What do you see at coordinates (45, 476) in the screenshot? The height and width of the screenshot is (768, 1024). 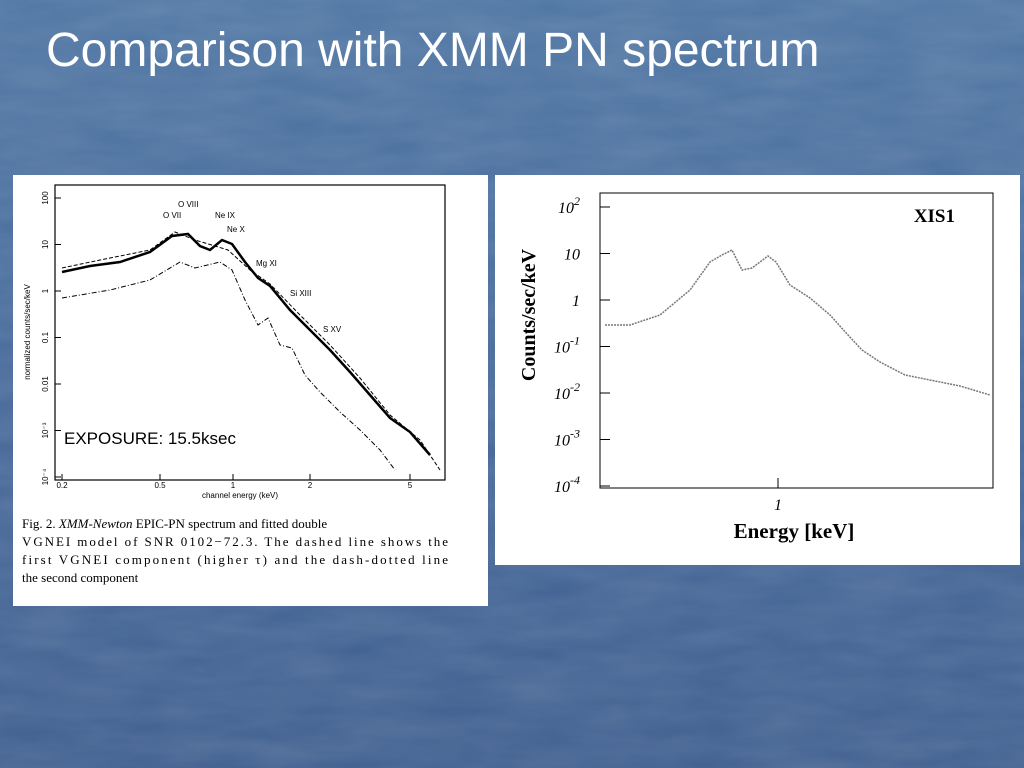 I see `y-tick-label: 10⁻⁴` at bounding box center [45, 476].